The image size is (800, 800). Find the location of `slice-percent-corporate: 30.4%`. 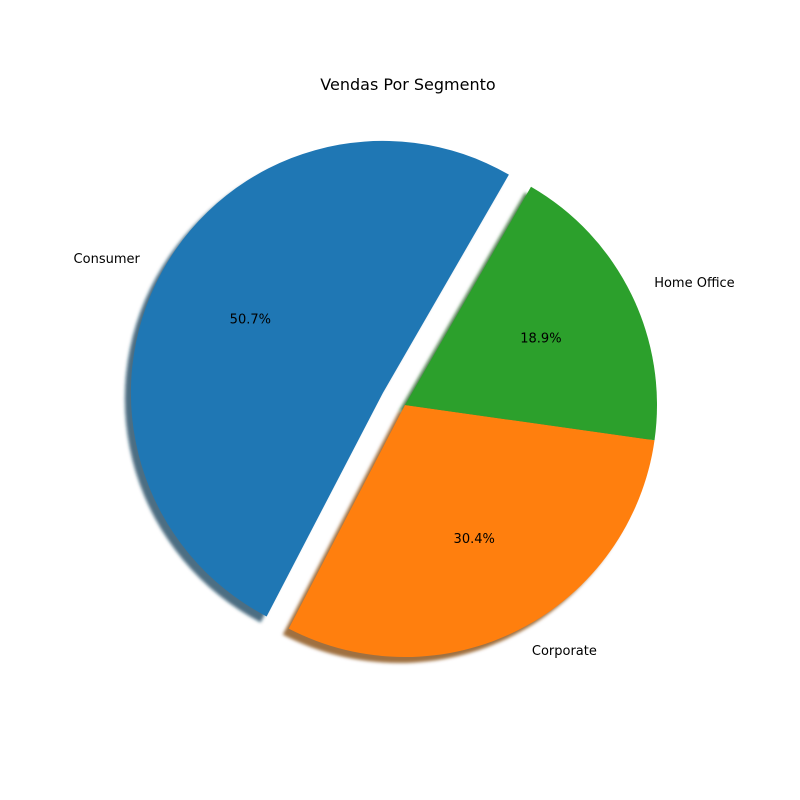

slice-percent-corporate: 30.4% is located at coordinates (474, 539).